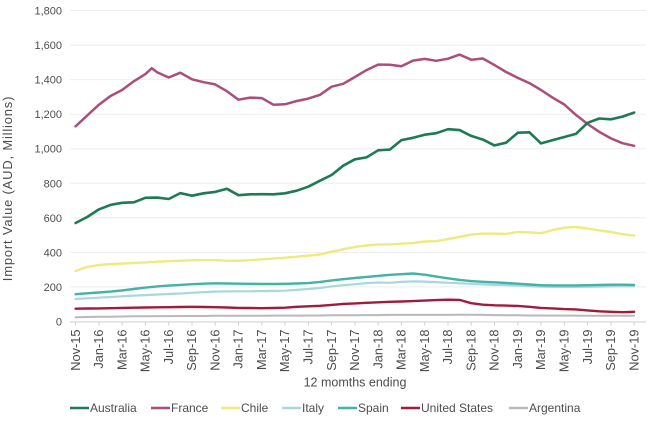 This screenshot has height=428, width=650. I want to click on svg-text: Mar-18, so click(401, 350).